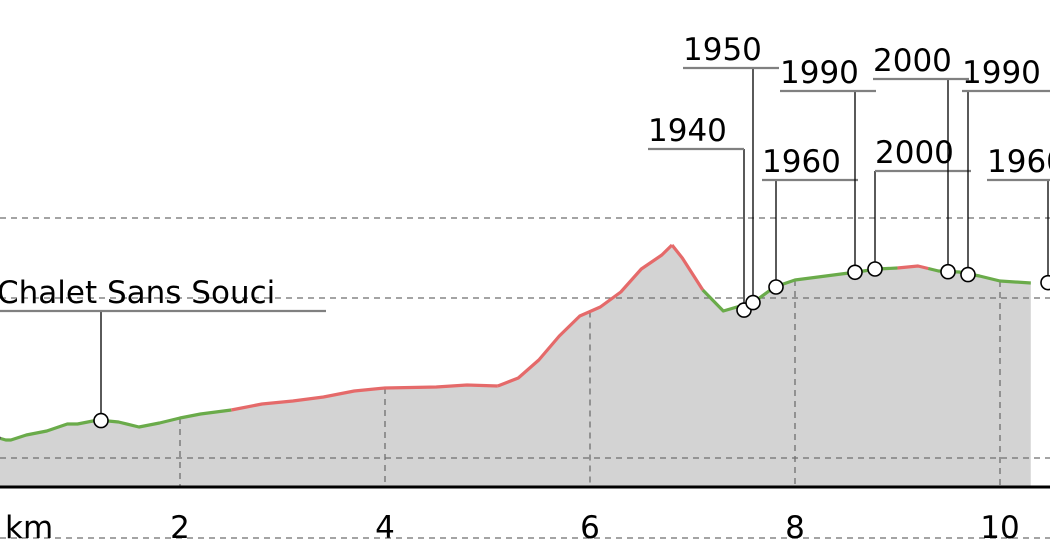  What do you see at coordinates (116, 425) in the screenshot?
I see `grade-segment-moderate` at bounding box center [116, 425].